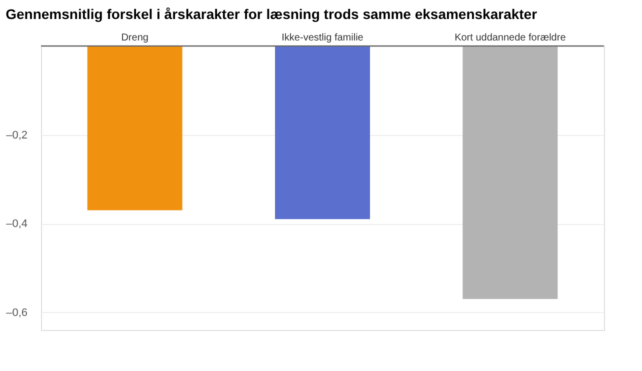  I want to click on x-tick-label: Kort uddannede forældre, so click(510, 38).